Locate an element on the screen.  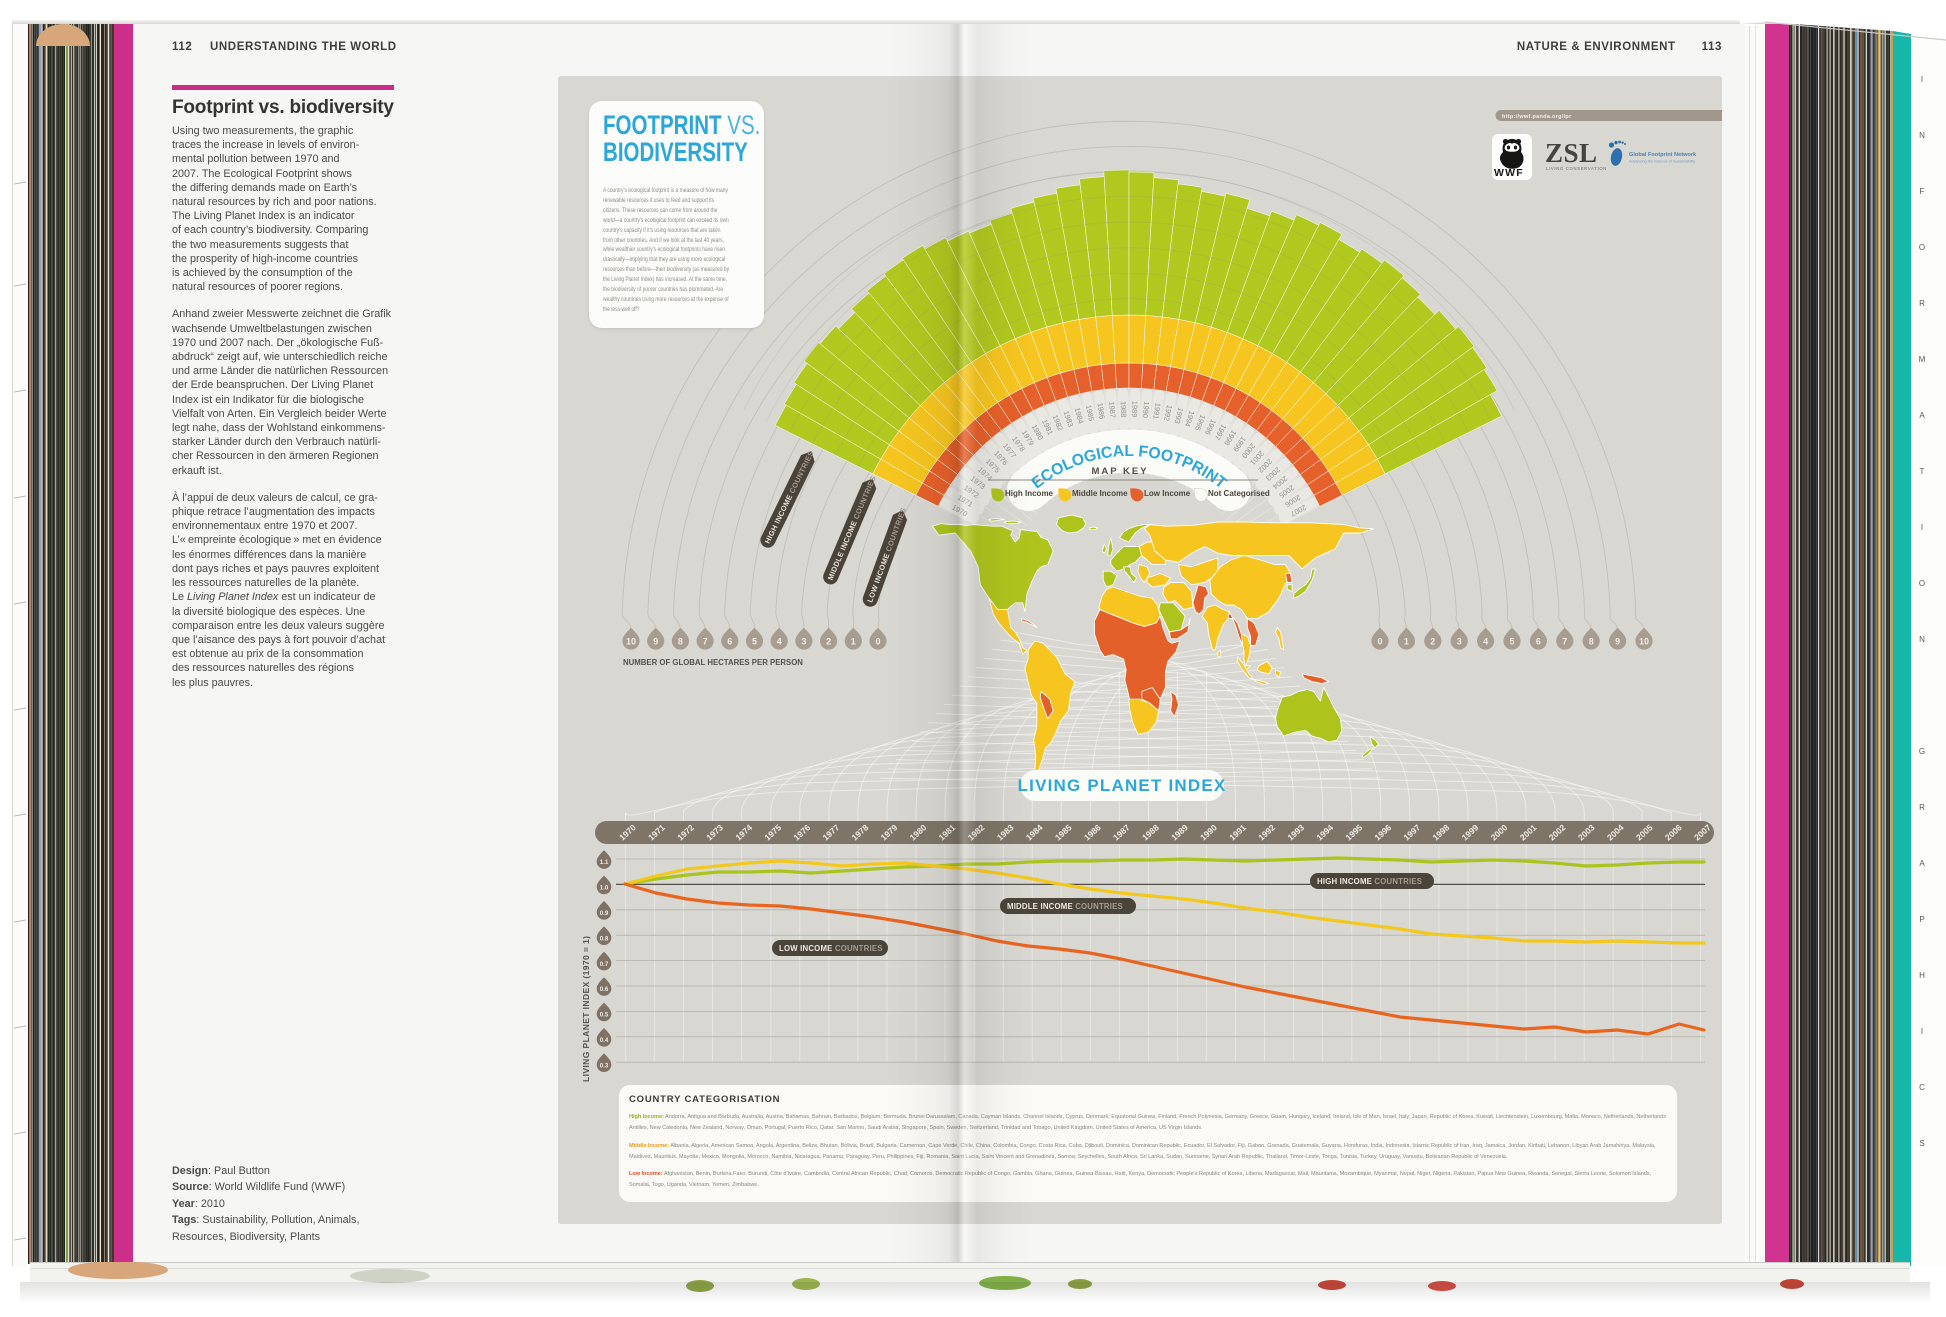
svg-text: 1986 is located at coordinates (1100, 411).